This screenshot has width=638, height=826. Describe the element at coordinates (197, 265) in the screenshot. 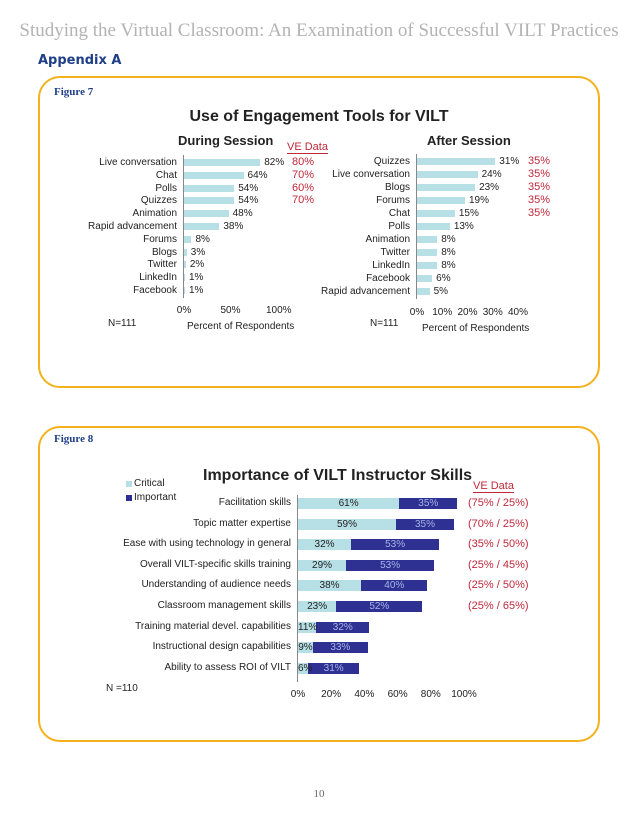

I see `during-data-label: 2%` at that location.